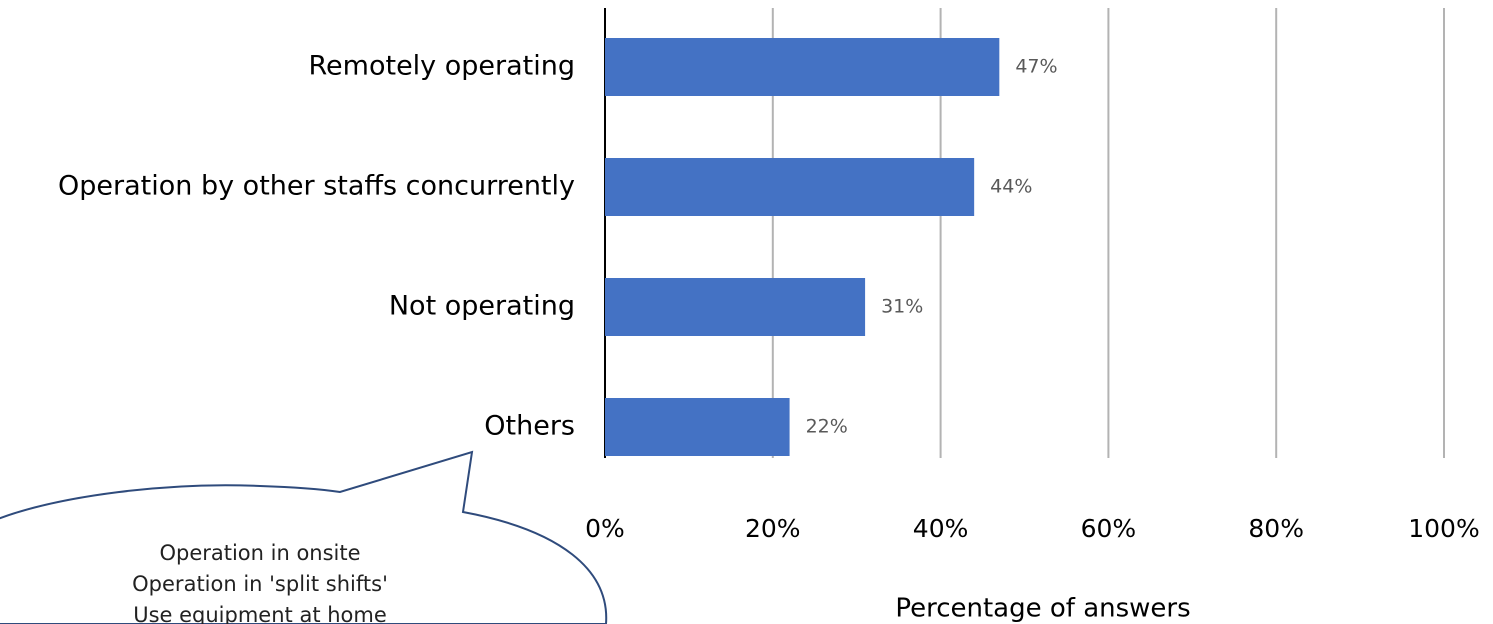  I want to click on x-tick-label: 20%, so click(773, 528).